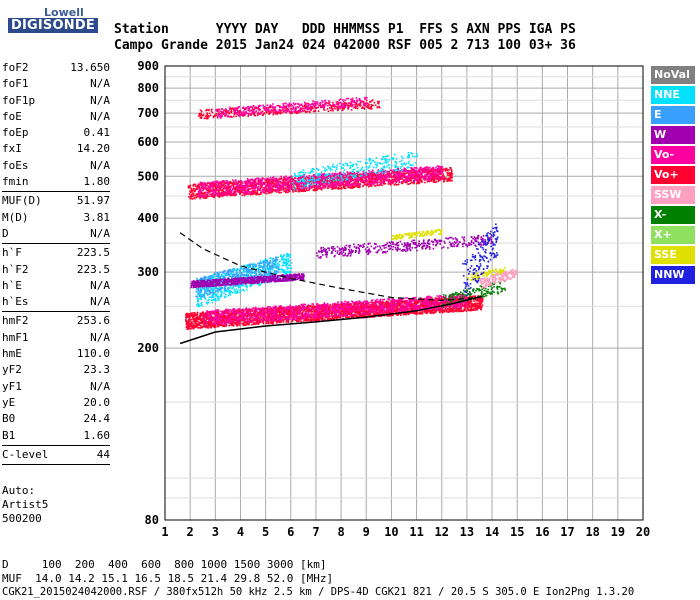 The image size is (700, 600). What do you see at coordinates (15, 217) in the screenshot?
I see `param-name: M(D)` at bounding box center [15, 217].